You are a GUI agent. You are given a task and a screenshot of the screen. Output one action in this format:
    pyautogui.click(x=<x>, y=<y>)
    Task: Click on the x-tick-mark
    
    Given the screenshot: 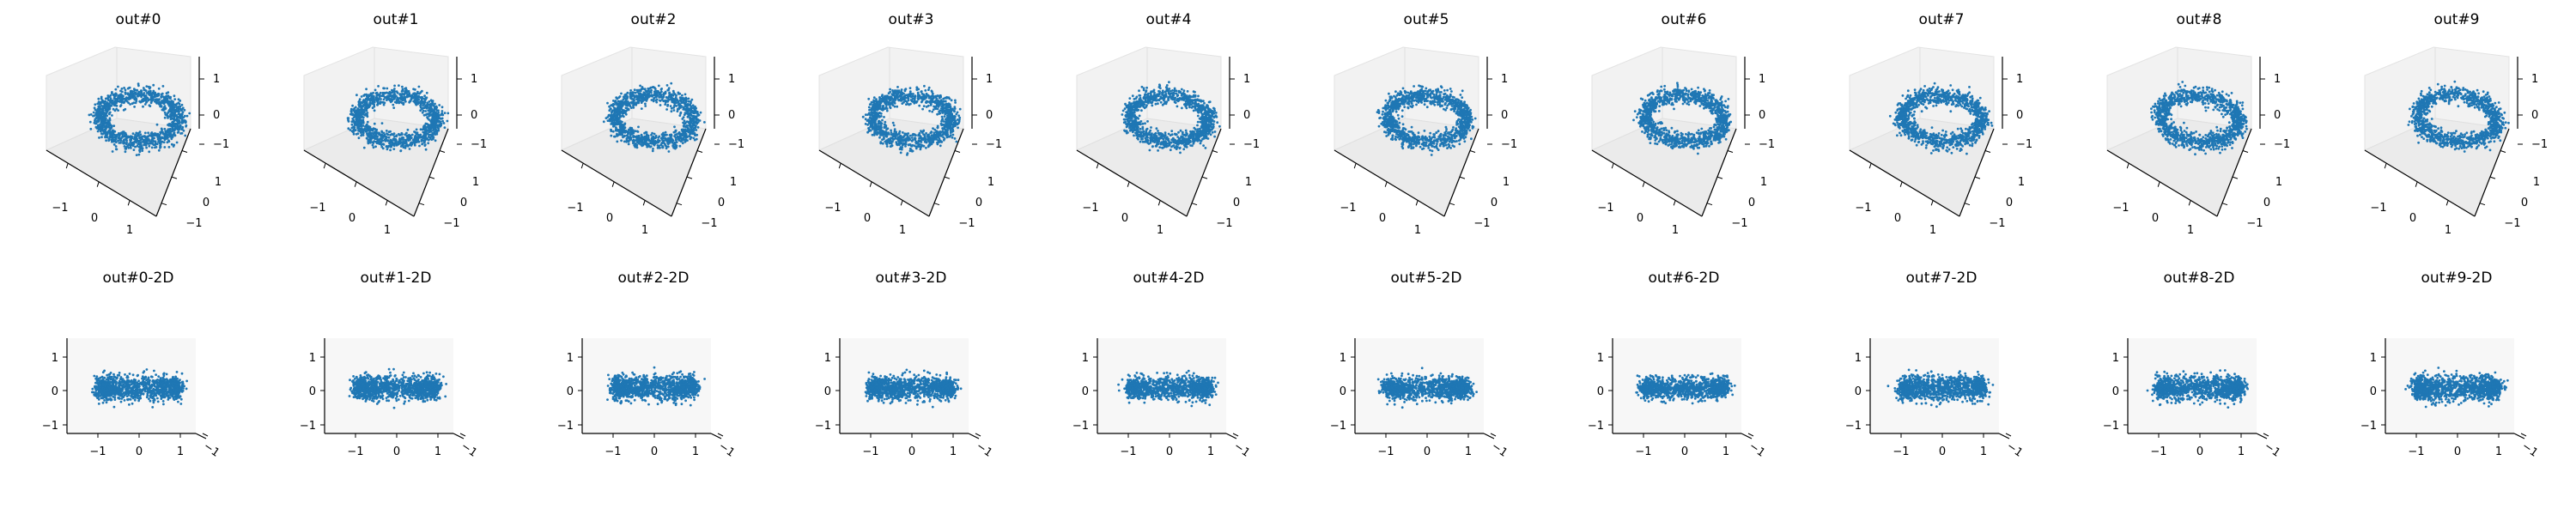 What is the action you would take?
    pyautogui.click(x=98, y=184)
    